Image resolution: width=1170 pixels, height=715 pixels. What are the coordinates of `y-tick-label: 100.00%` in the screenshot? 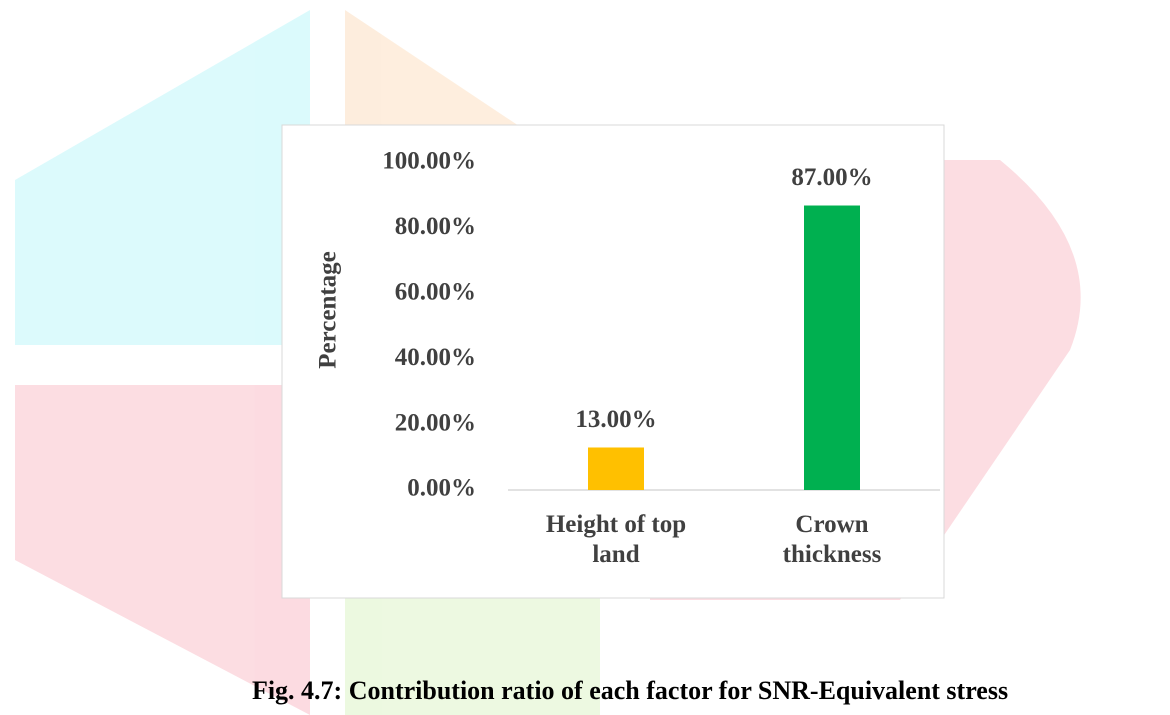 It's located at (429, 161).